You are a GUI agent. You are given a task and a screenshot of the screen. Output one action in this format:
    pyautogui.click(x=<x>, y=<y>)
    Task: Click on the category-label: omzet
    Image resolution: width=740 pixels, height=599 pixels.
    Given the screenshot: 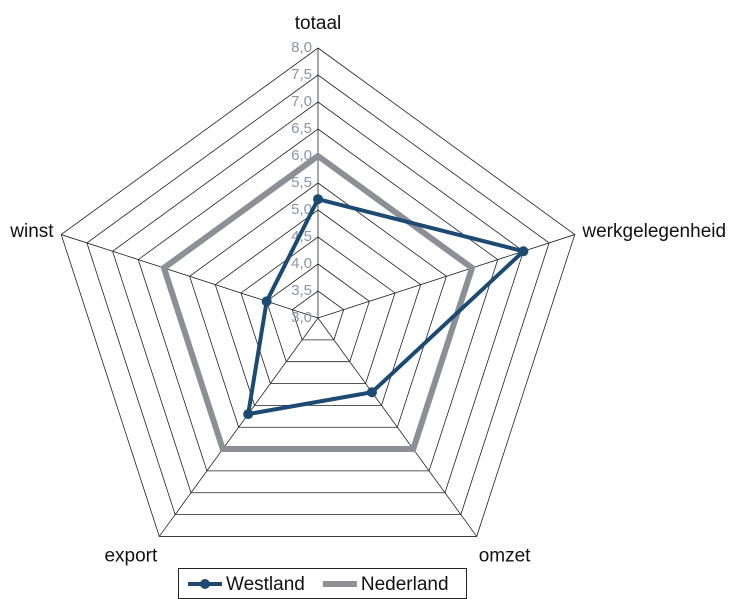 What is the action you would take?
    pyautogui.click(x=505, y=555)
    